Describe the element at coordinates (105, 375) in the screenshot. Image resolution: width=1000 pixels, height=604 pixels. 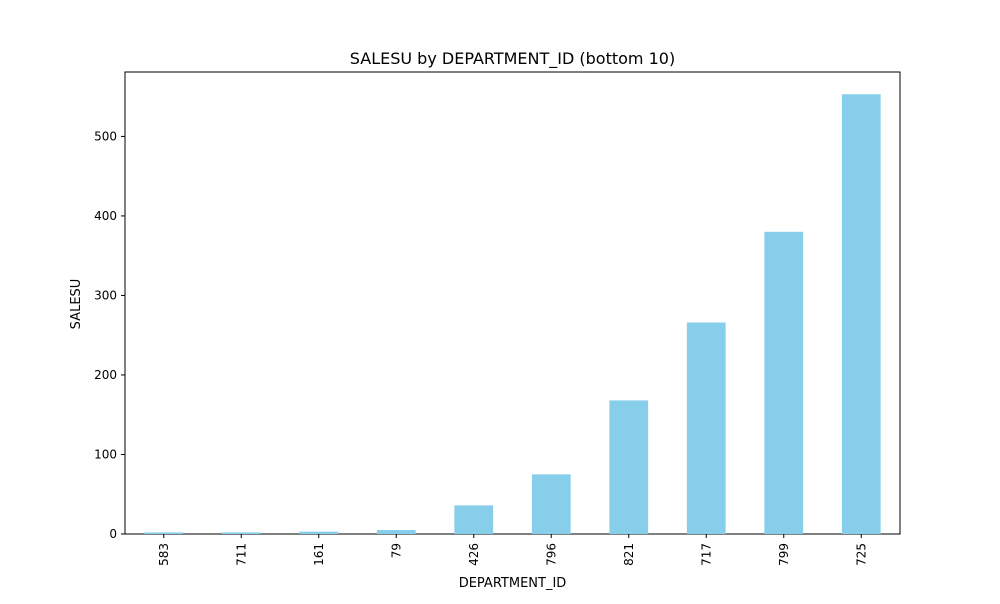
I see `y-tick-label: 200` at that location.